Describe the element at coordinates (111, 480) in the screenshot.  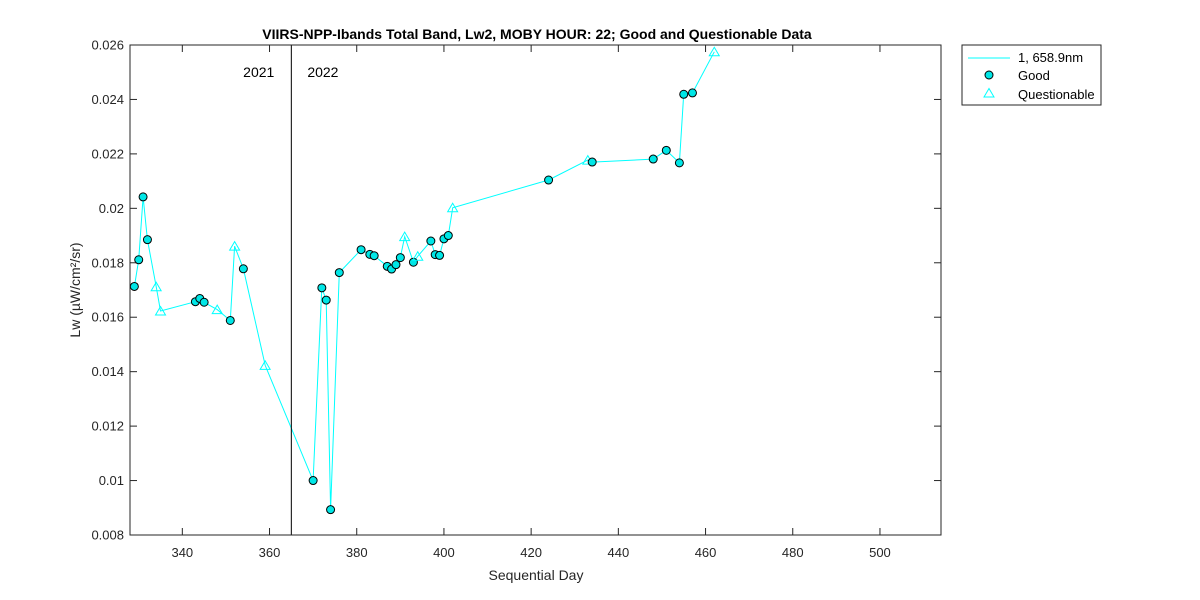
I see `y-tick-label: 0.01` at that location.